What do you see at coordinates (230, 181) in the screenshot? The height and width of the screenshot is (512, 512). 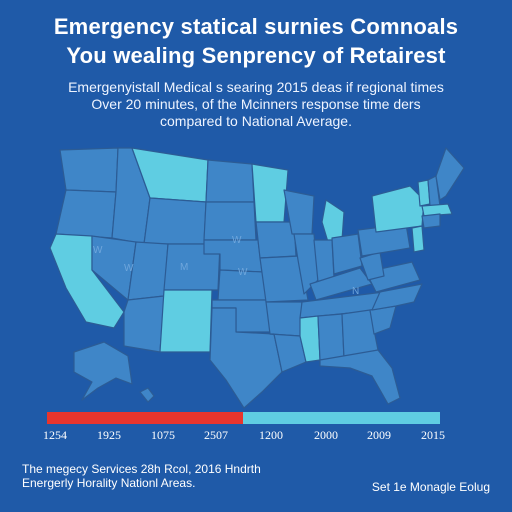 I see `state-north-dakota` at bounding box center [230, 181].